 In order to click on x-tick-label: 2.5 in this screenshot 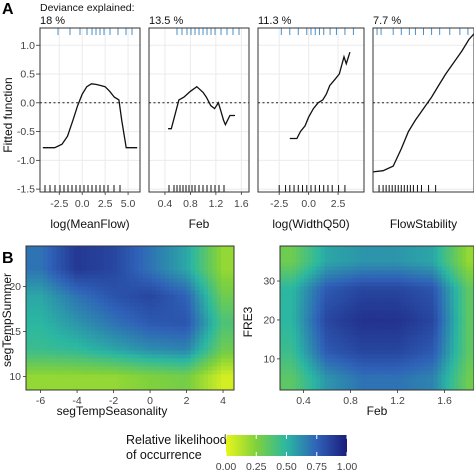, I will do `click(105, 204)`.